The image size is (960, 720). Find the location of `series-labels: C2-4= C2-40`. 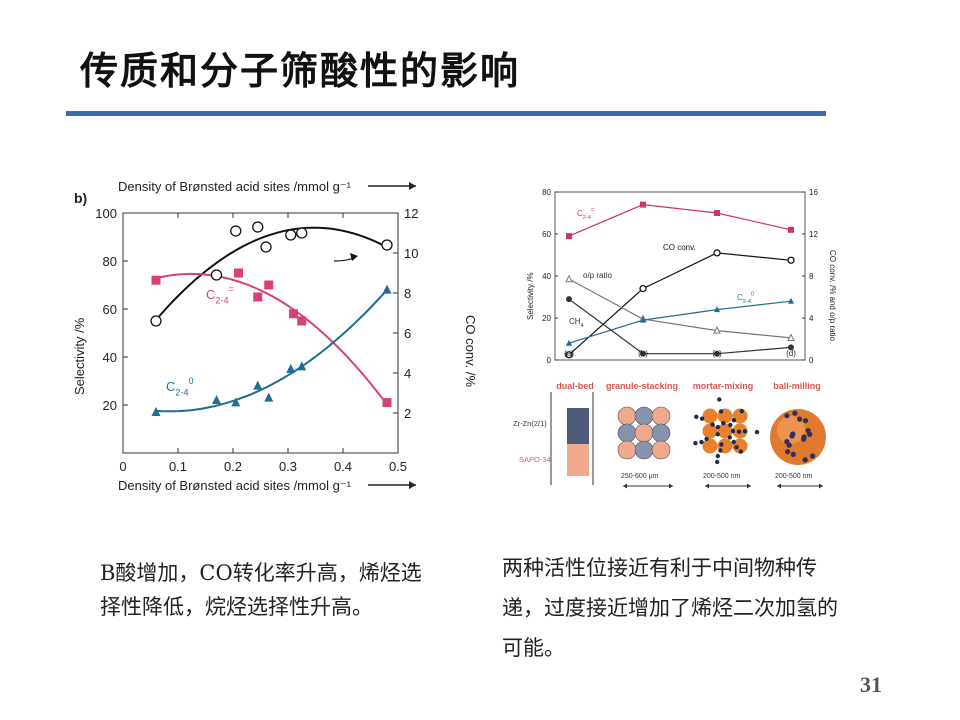

series-labels: C2-4= C2-40 is located at coordinates (200, 341).